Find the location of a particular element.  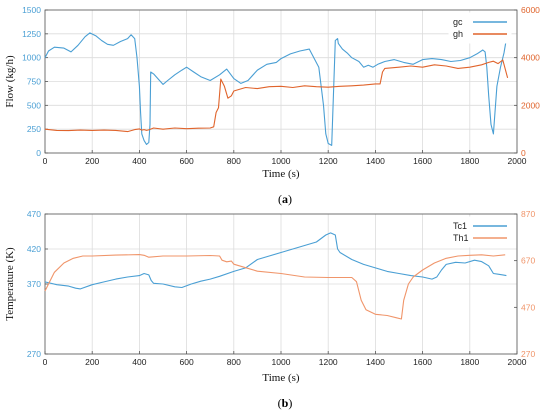

y-left-tick-label: 1000 is located at coordinates (31, 58).